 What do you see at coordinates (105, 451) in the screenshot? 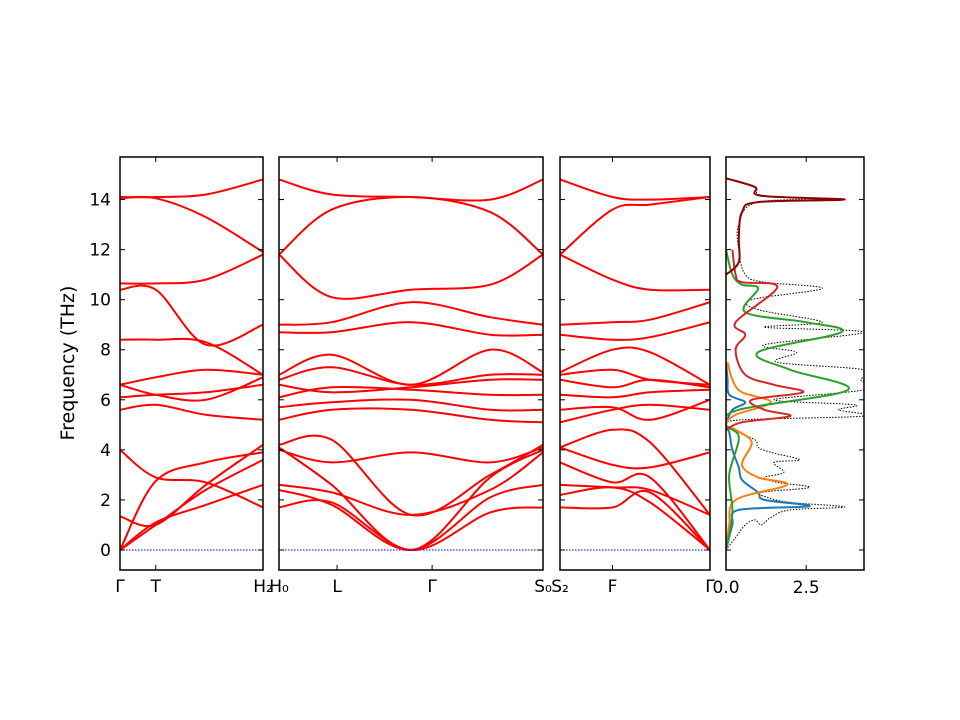
I see `ytick-label-4: 4` at bounding box center [105, 451].